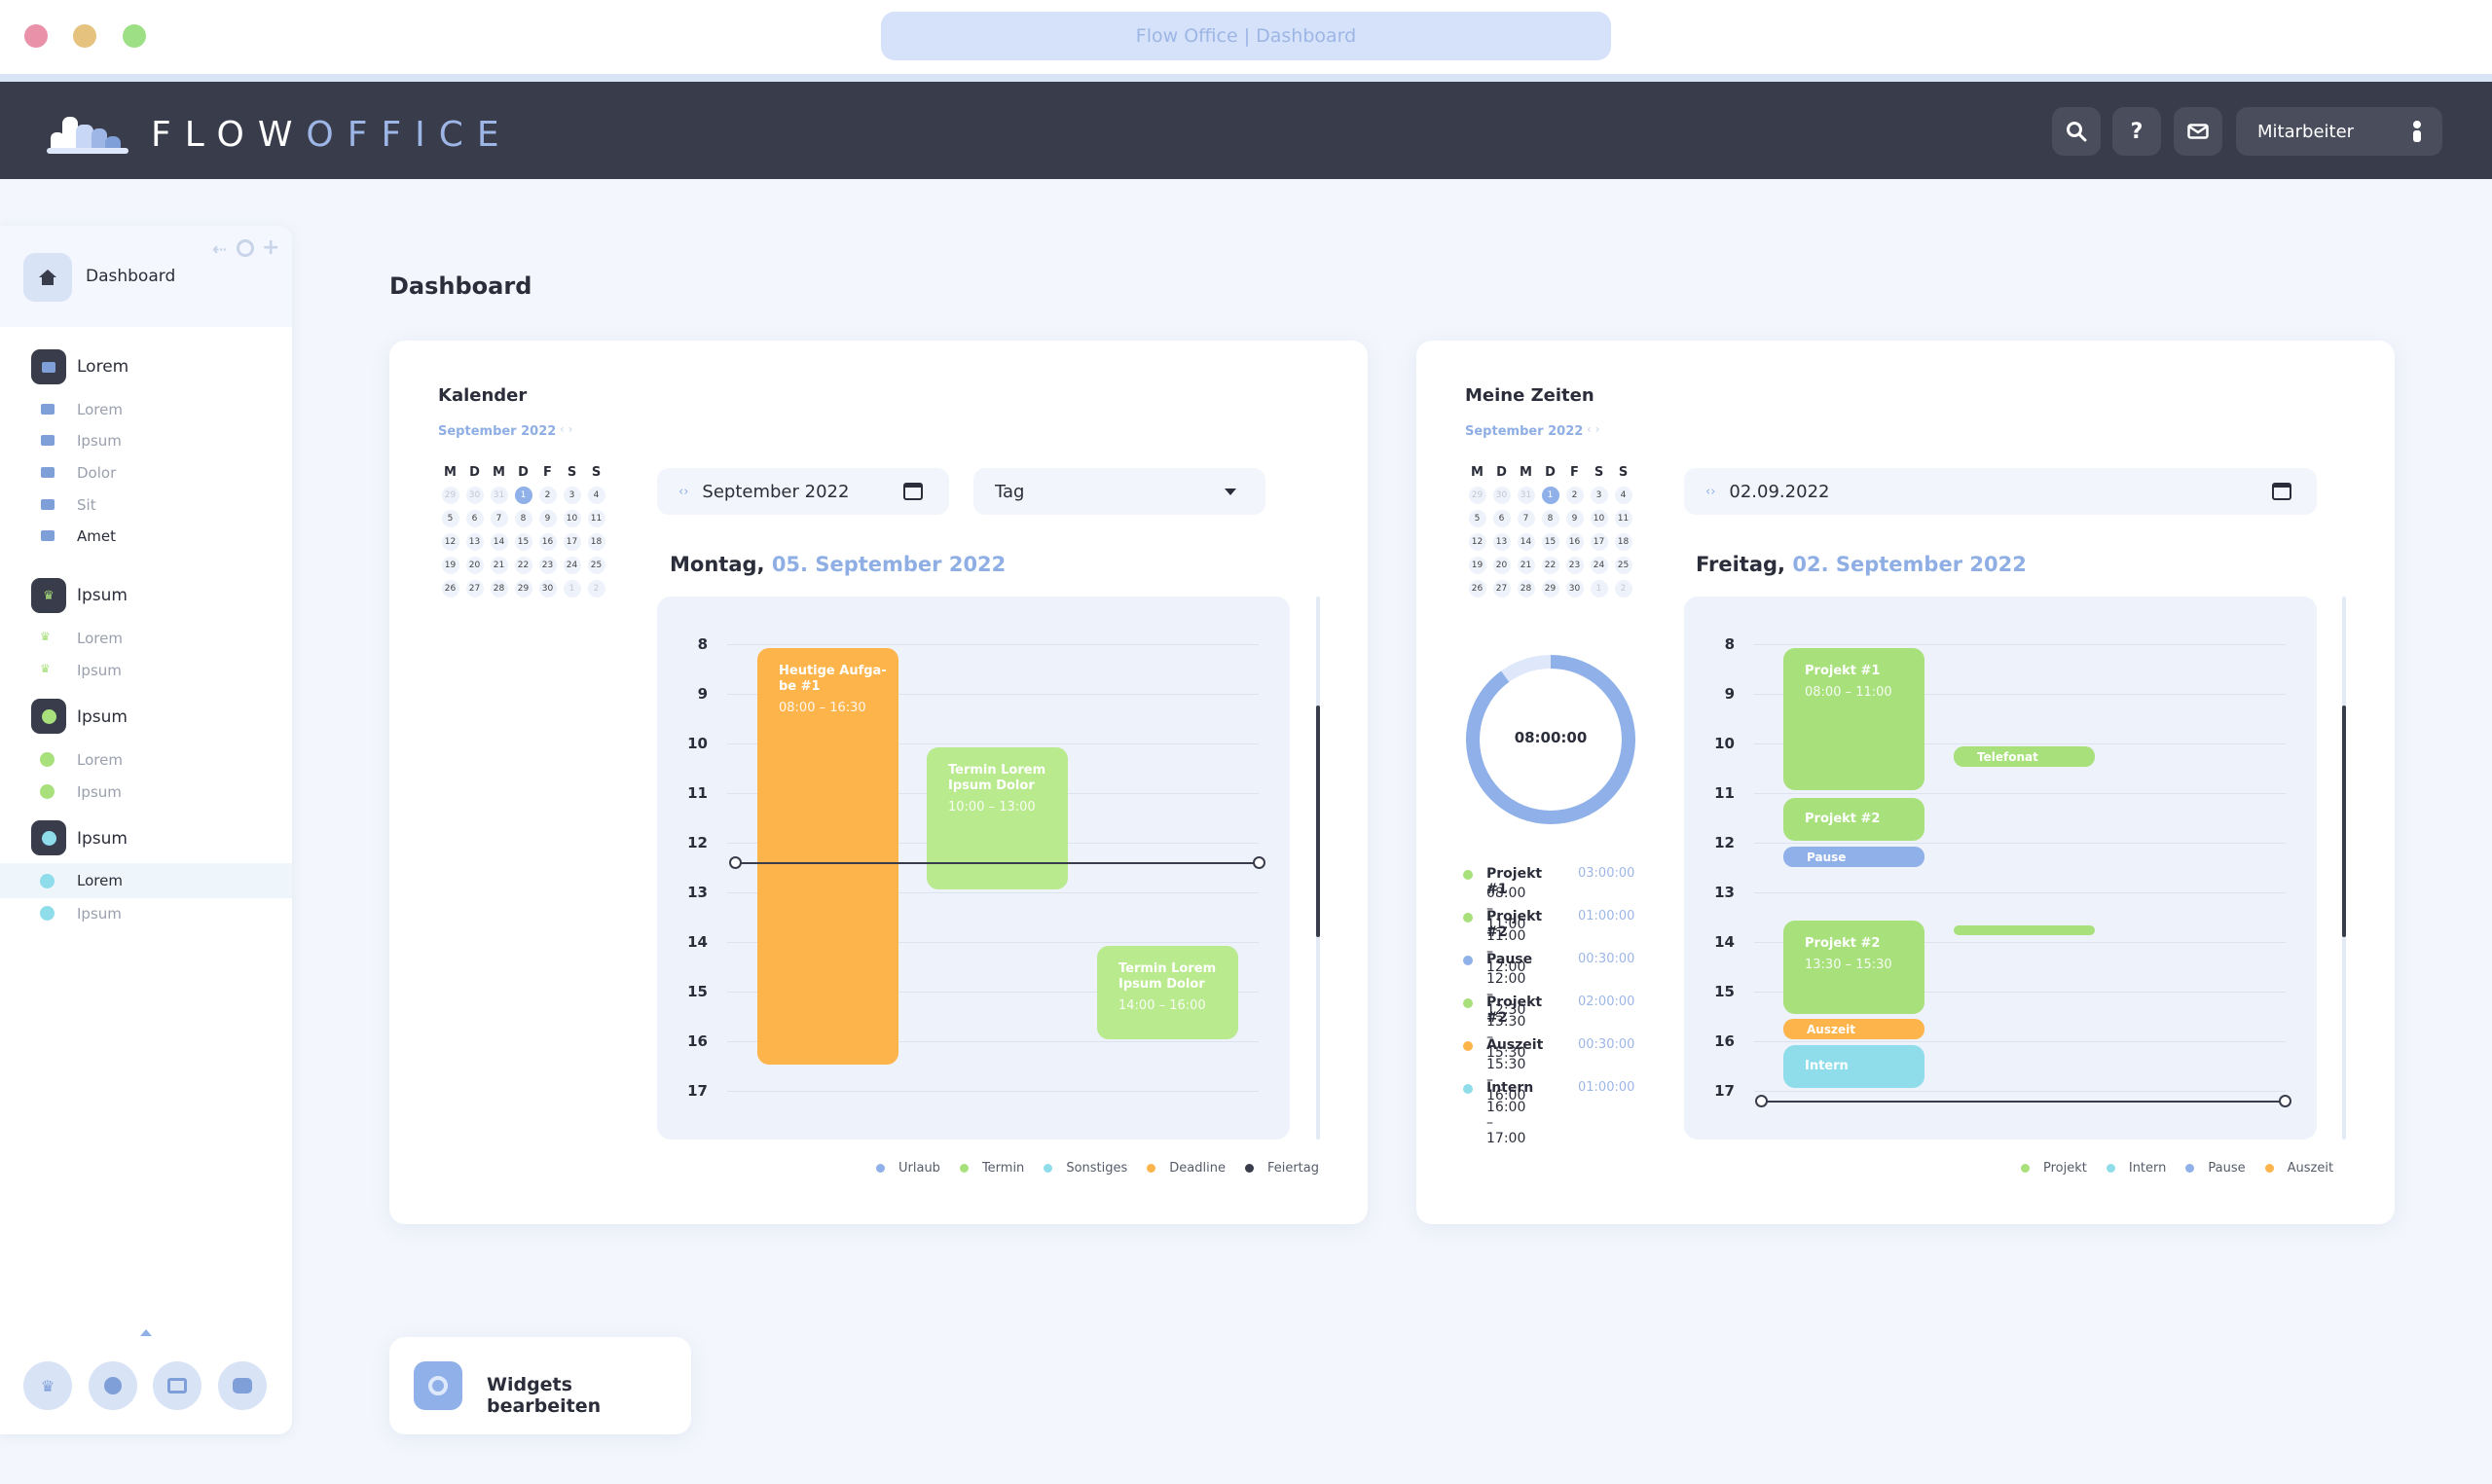 The width and height of the screenshot is (2492, 1484). Describe the element at coordinates (540, 1385) in the screenshot. I see `widgets-edit-button: Widgets bearbeiten` at that location.